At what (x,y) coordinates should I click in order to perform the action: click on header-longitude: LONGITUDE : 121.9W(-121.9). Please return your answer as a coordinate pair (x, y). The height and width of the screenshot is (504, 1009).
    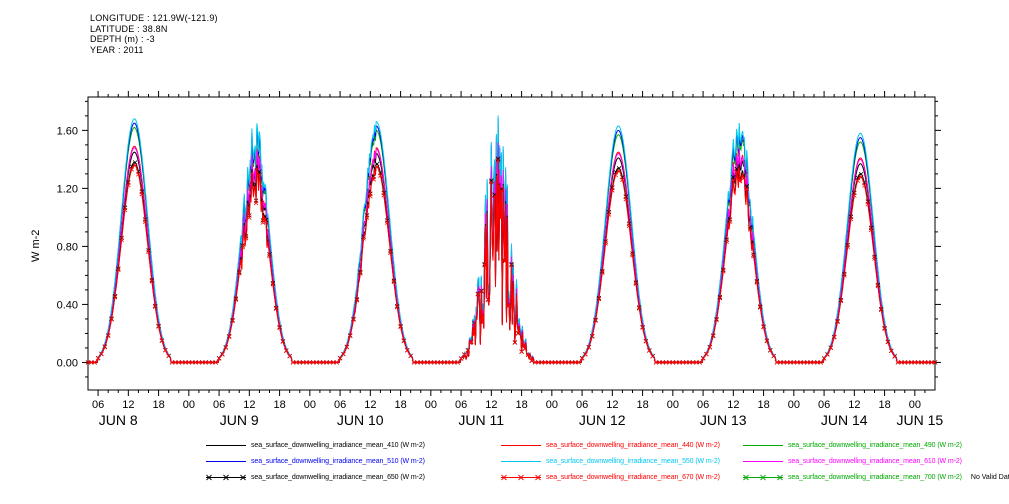
    Looking at the image, I should click on (154, 18).